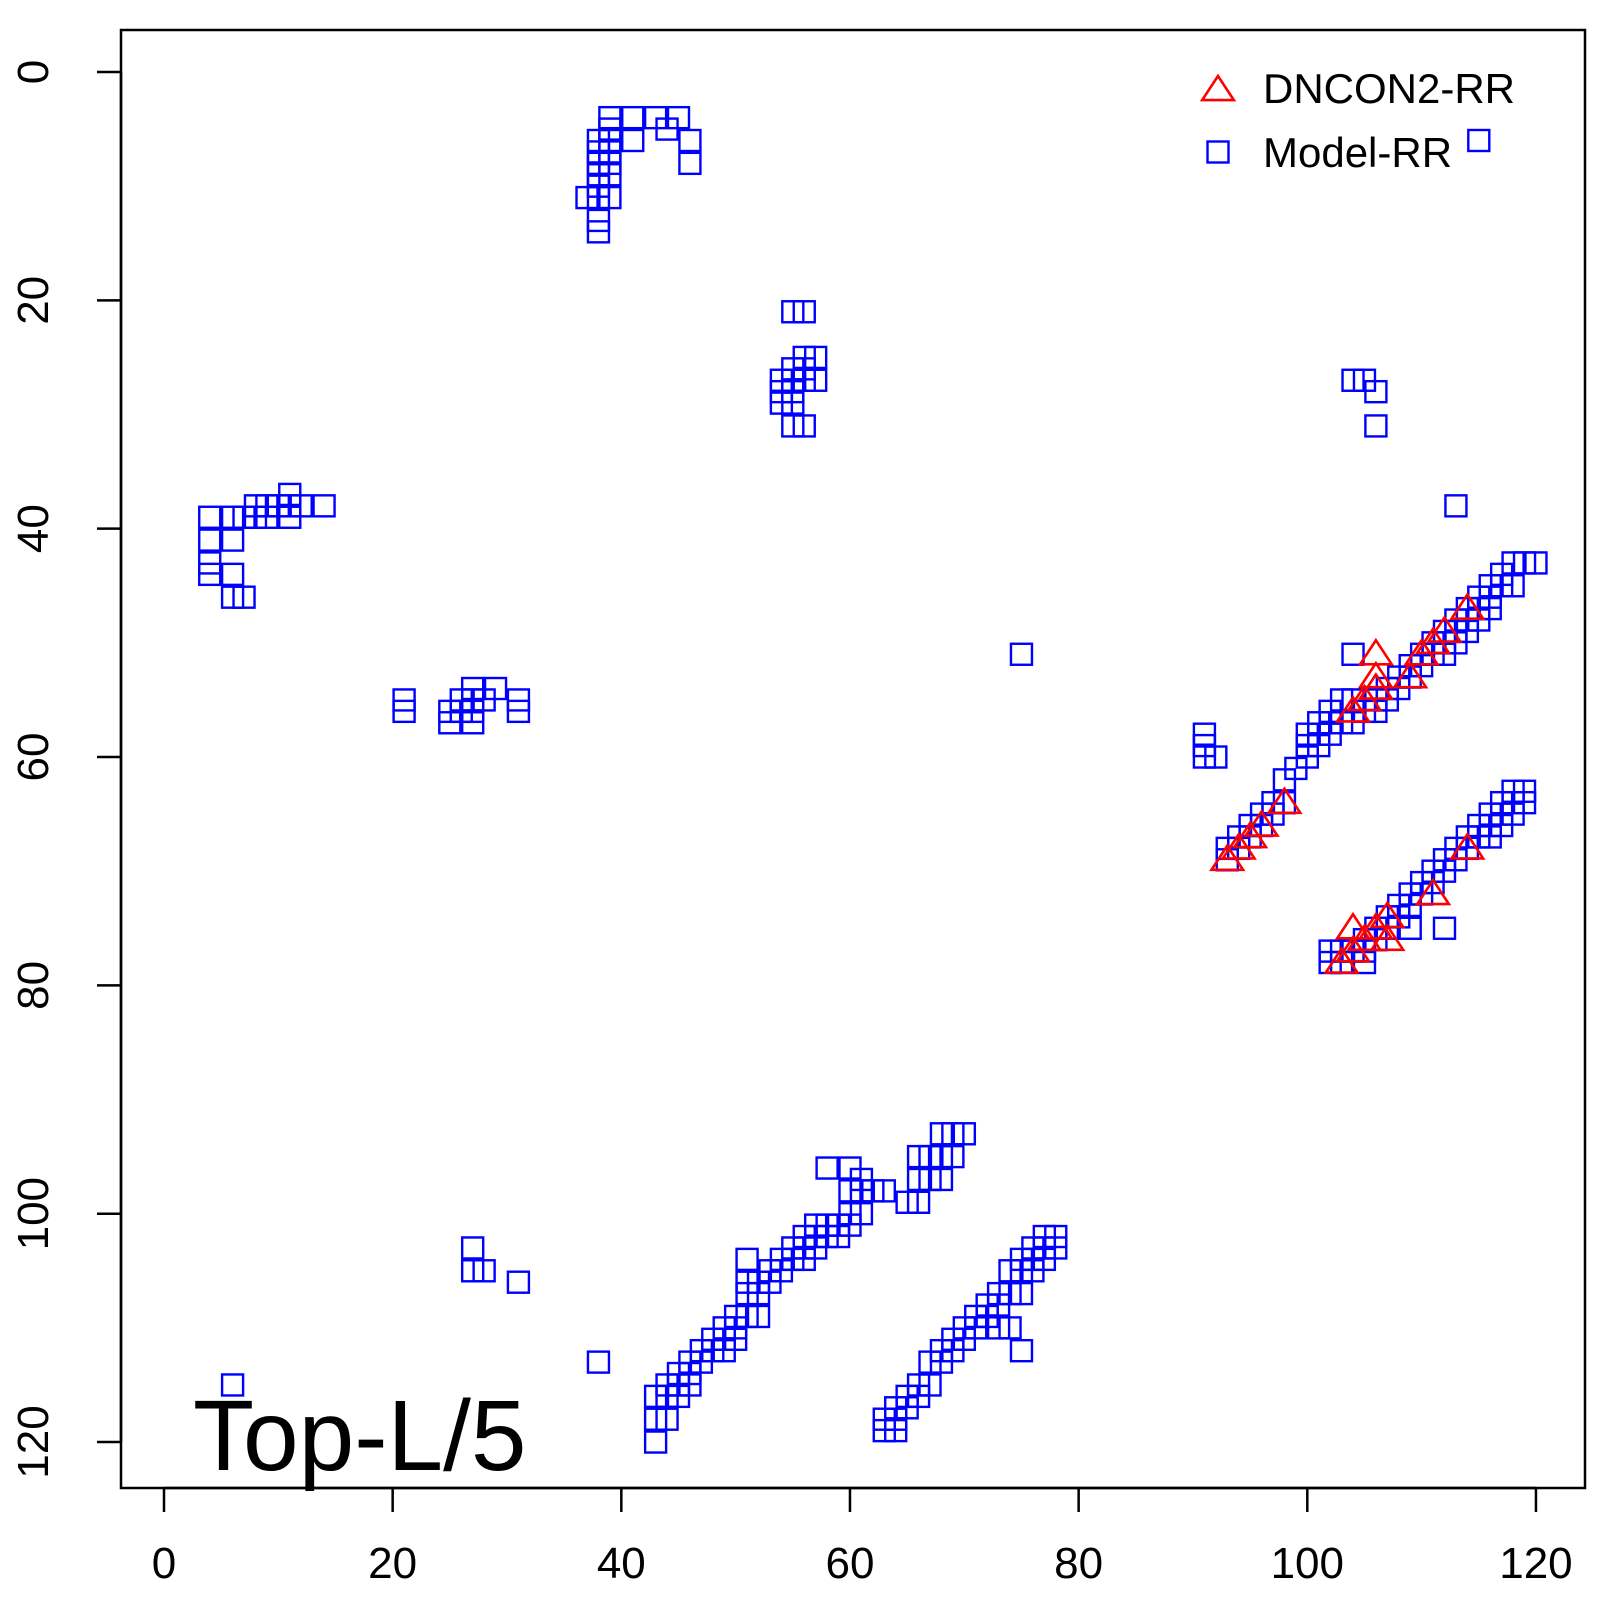 This screenshot has height=1600, width=1600. I want to click on y-tick-label: 40, so click(33, 528).